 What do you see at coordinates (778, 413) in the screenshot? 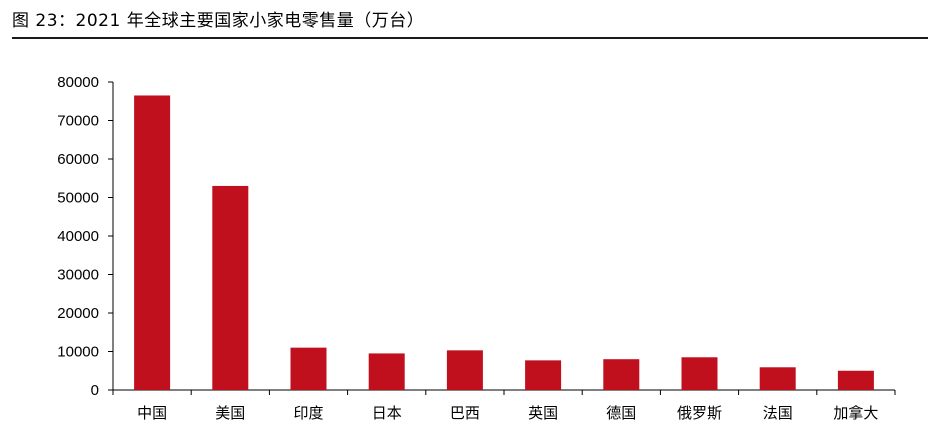
I see `x-category-label: 法国` at bounding box center [778, 413].